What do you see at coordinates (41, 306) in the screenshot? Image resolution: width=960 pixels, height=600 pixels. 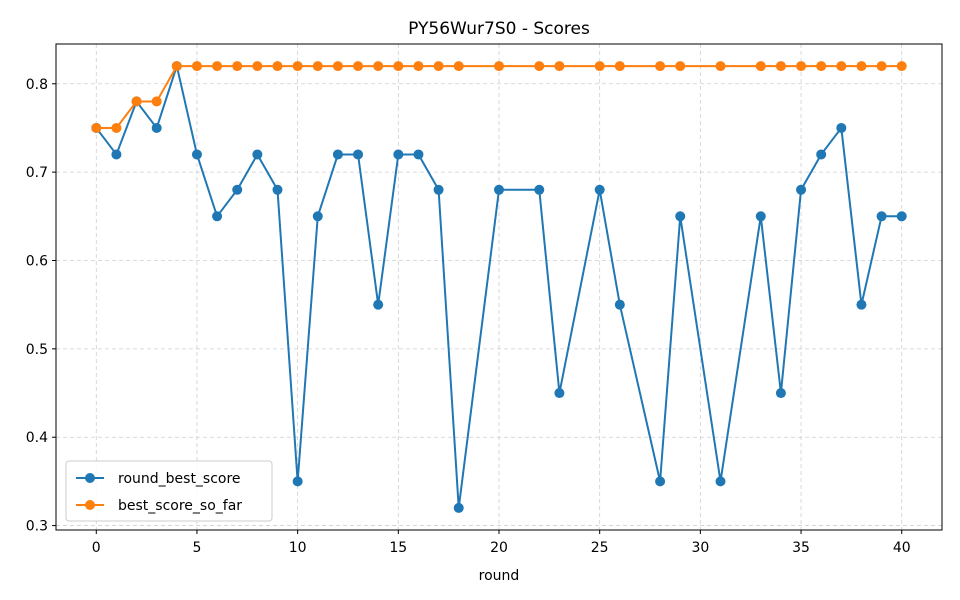 I see `y-axis: 0.3 0.4 0.5 0.6 0.7 0.8` at bounding box center [41, 306].